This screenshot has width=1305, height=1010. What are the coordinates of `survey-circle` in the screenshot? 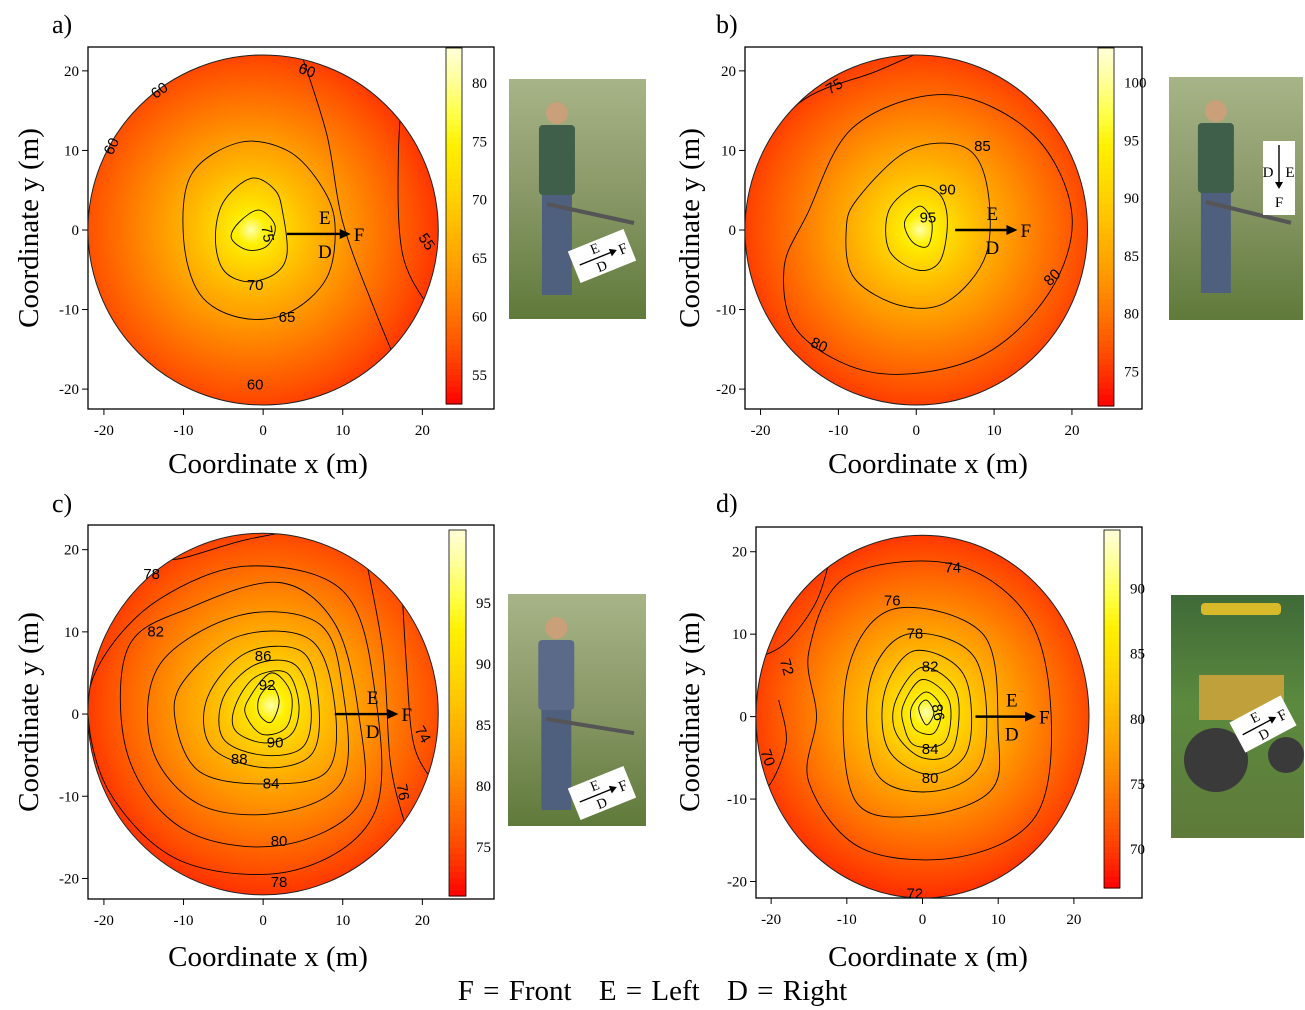 It's located at (263, 714).